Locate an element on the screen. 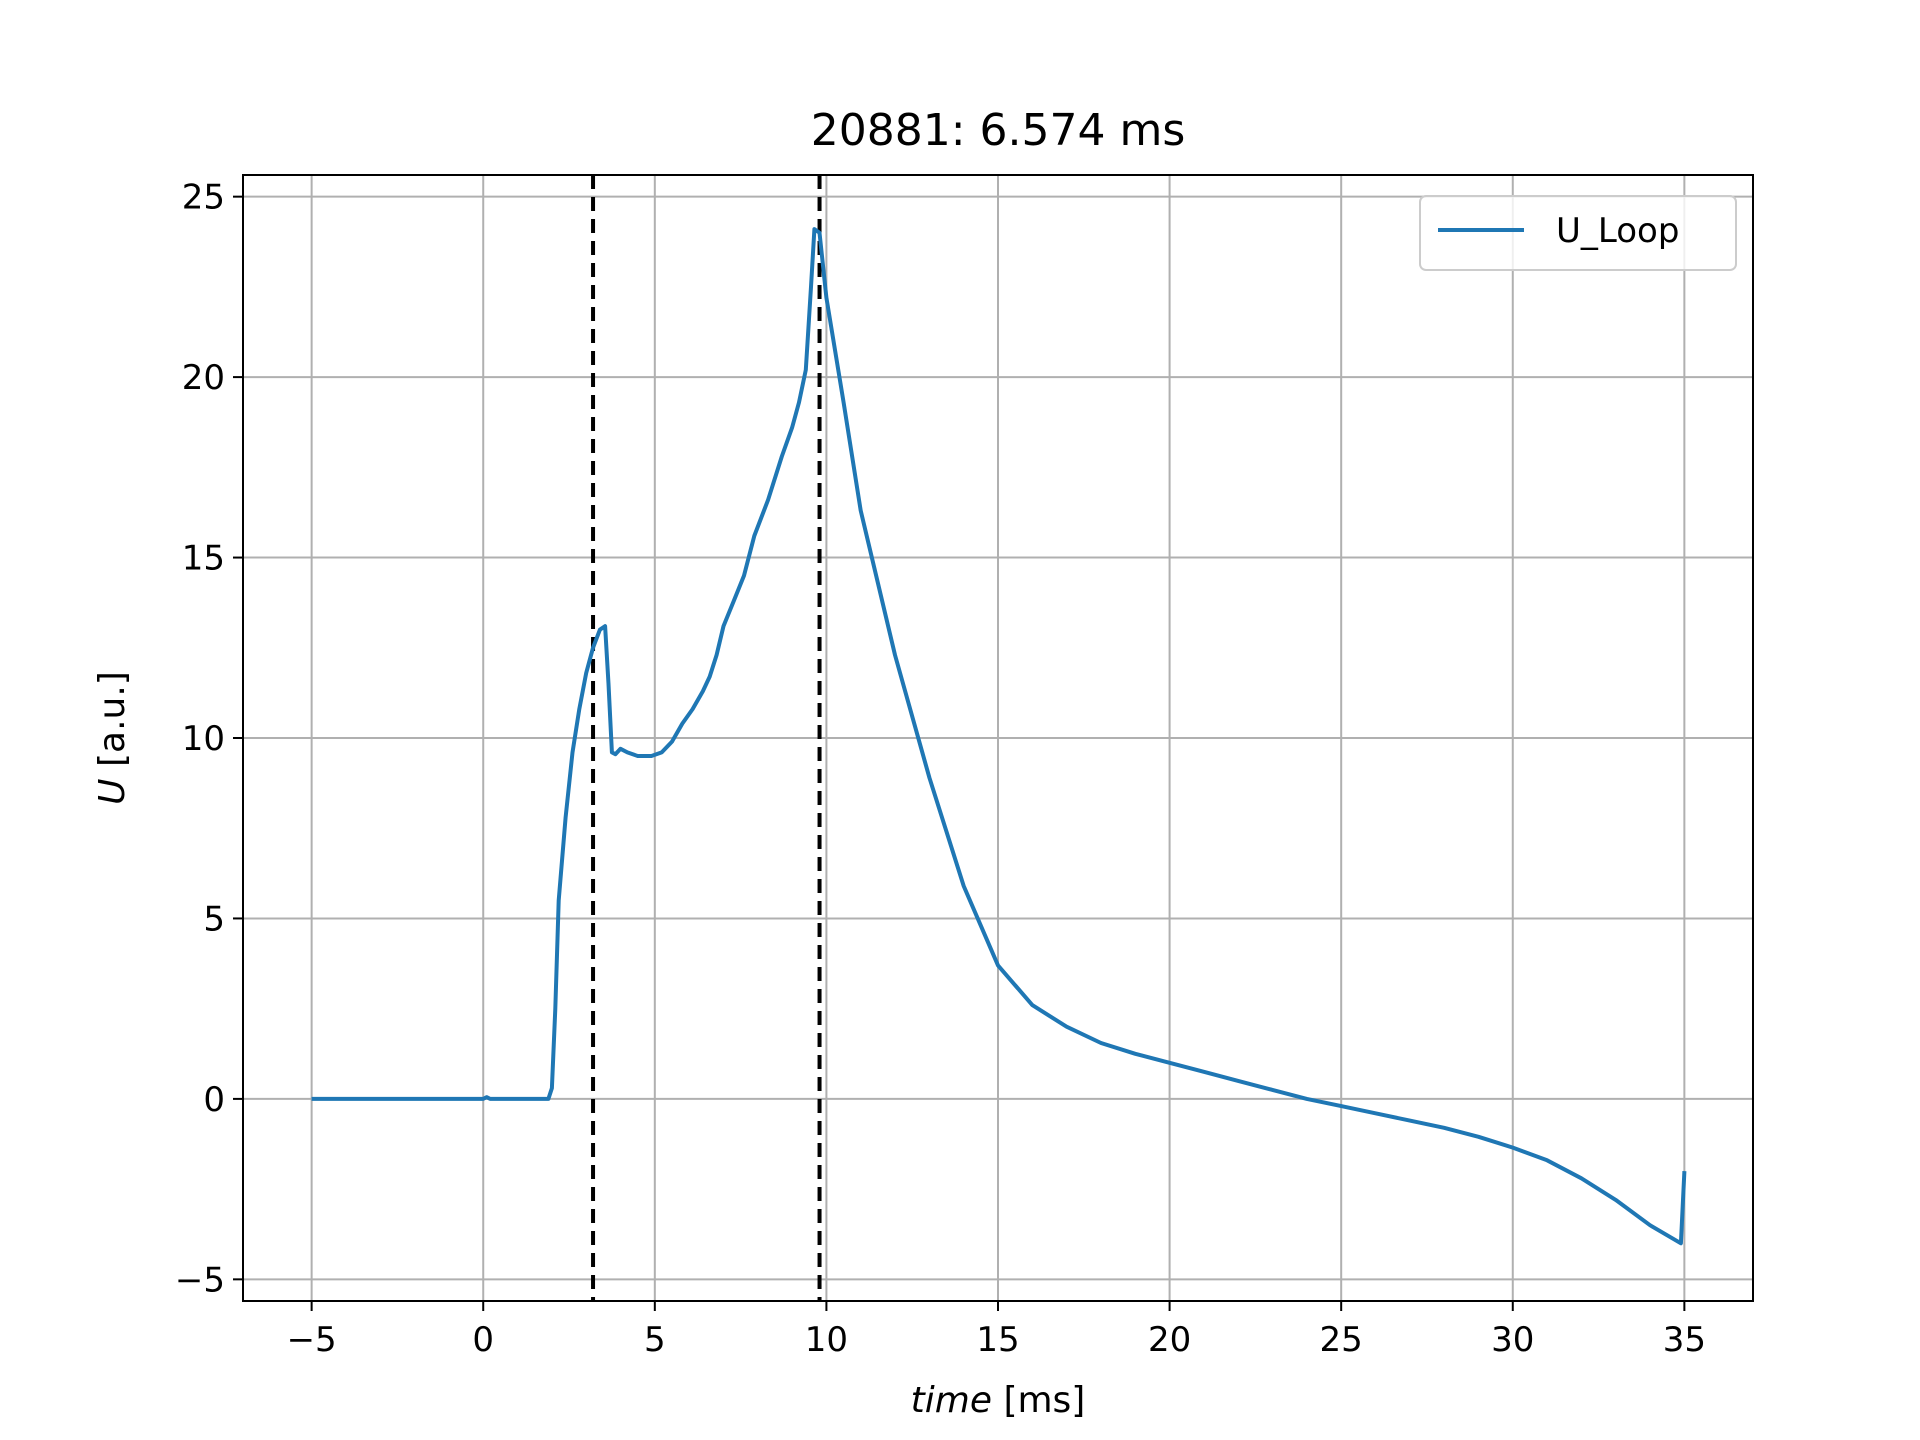  x-tick-label: 15 is located at coordinates (997, 1340).